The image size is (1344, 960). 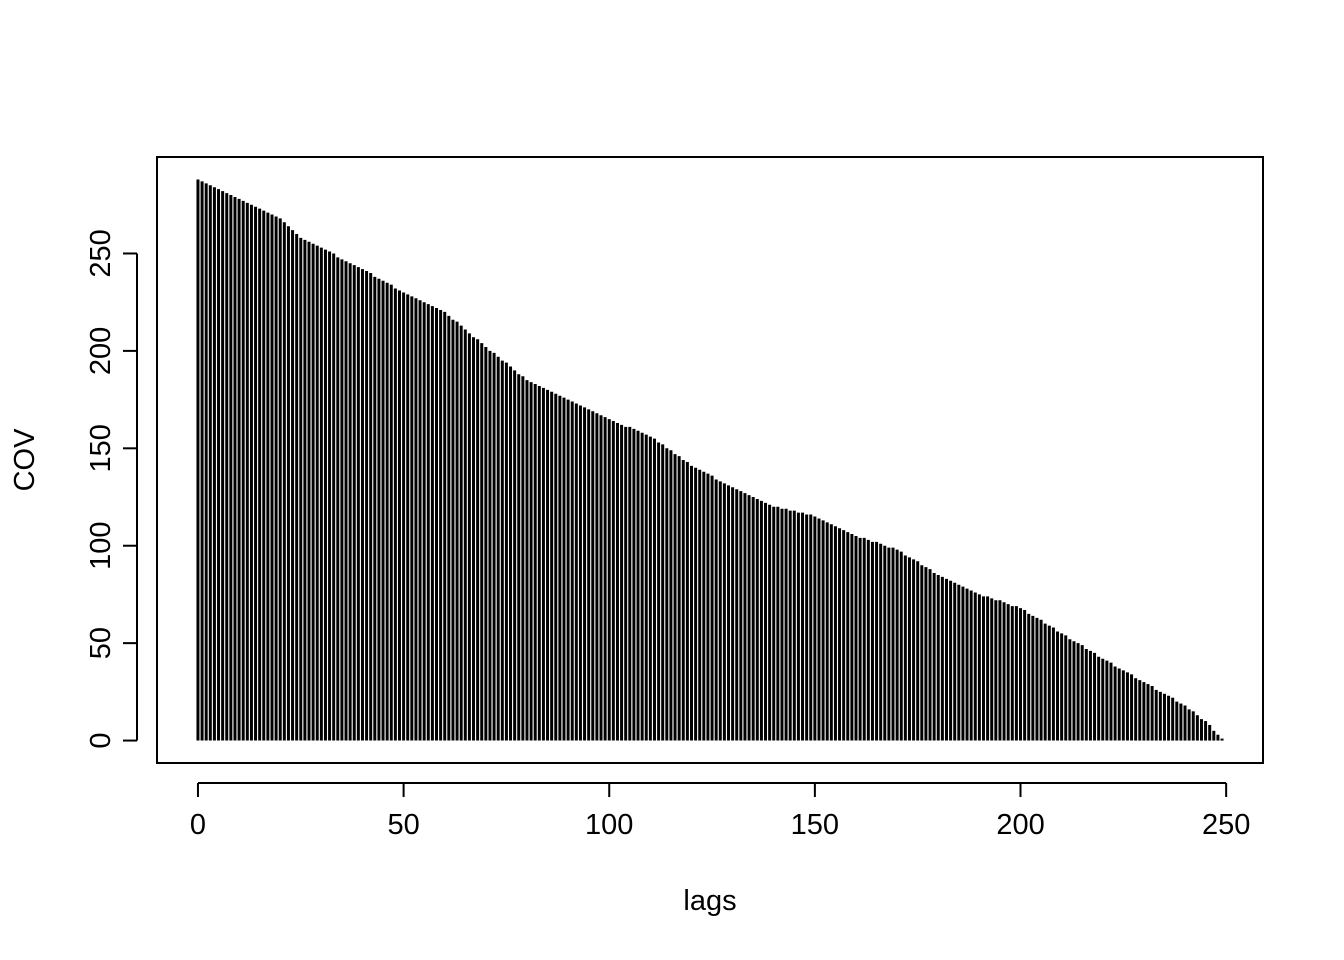 What do you see at coordinates (101, 643) in the screenshot?
I see `y-tick-label: 50` at bounding box center [101, 643].